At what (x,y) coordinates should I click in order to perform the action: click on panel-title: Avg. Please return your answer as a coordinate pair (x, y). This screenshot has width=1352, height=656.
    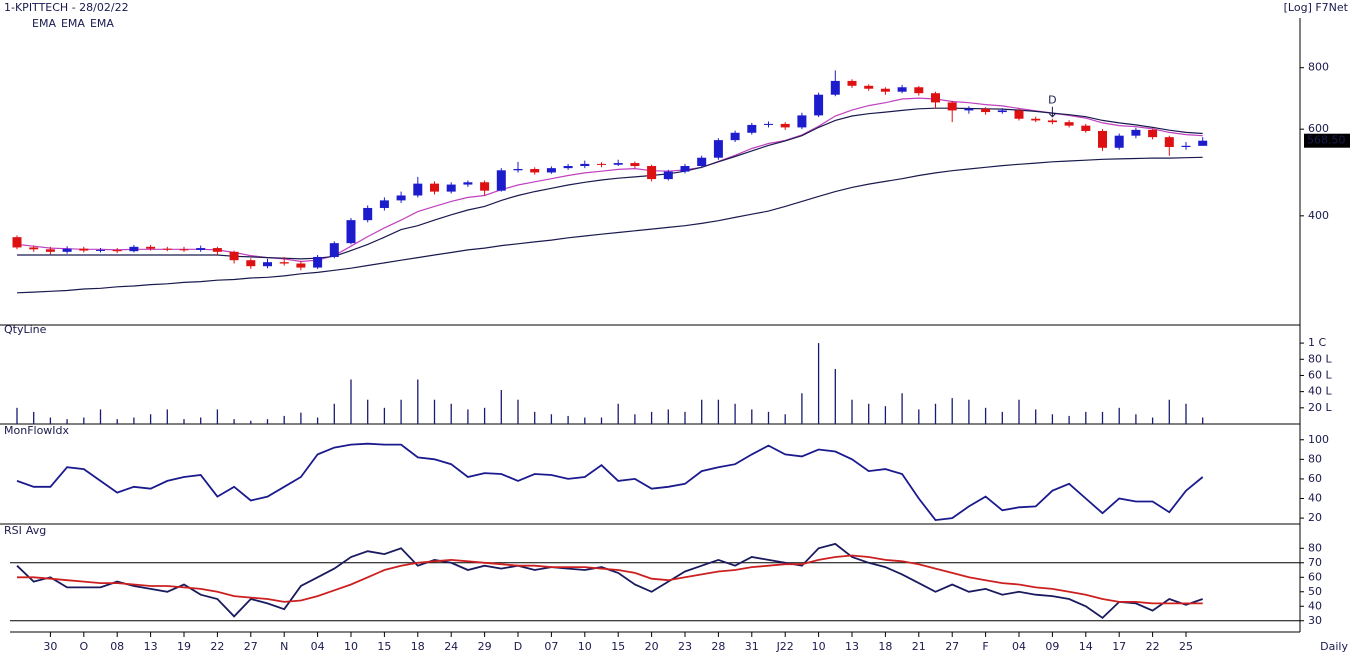
    Looking at the image, I should click on (36, 530).